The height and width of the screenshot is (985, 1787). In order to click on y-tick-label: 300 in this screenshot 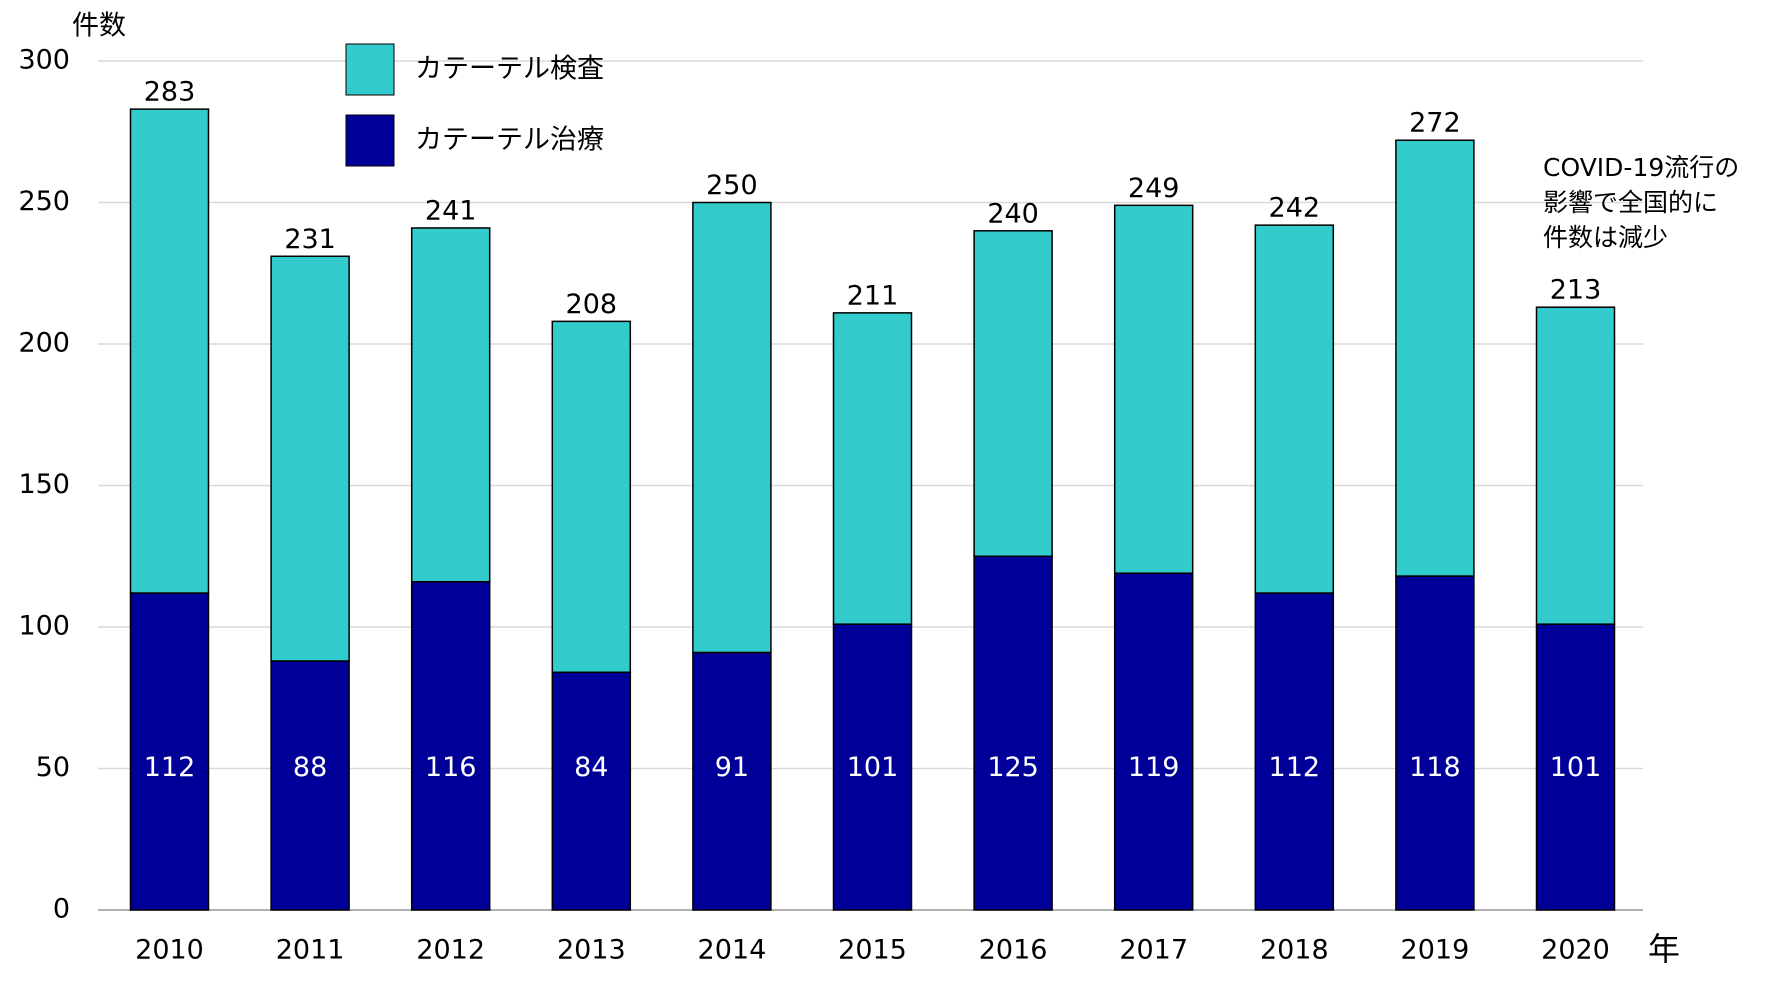, I will do `click(44, 60)`.